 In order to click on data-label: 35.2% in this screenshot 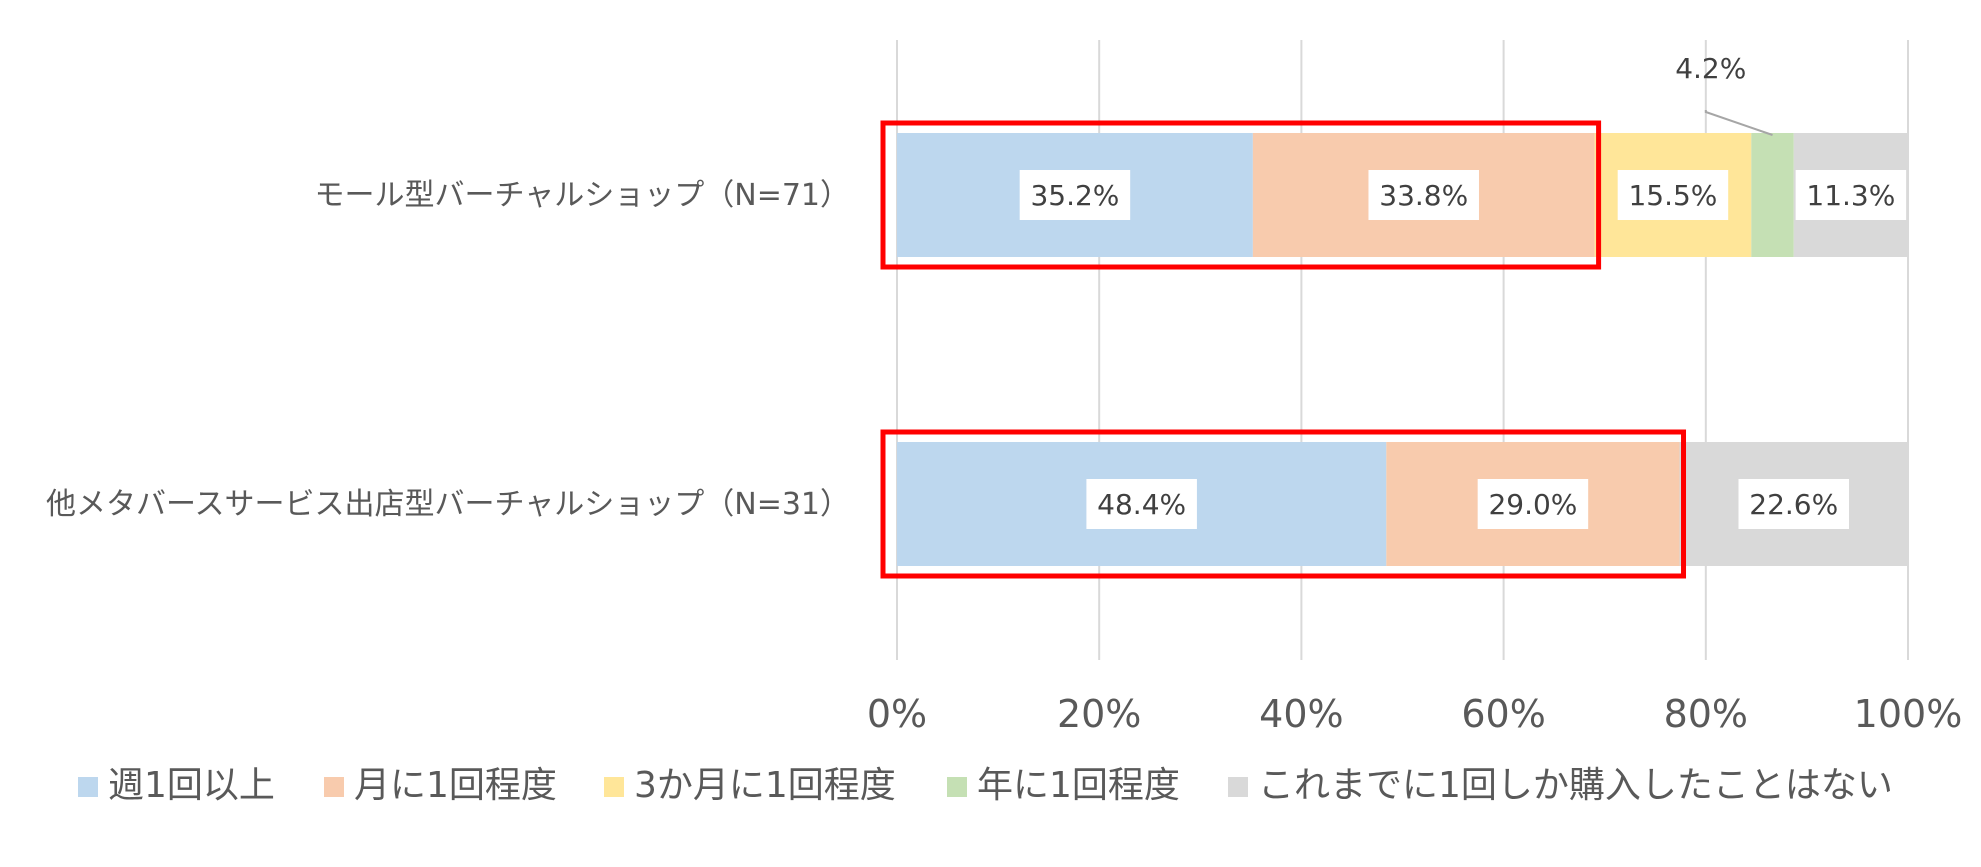, I will do `click(1074, 195)`.